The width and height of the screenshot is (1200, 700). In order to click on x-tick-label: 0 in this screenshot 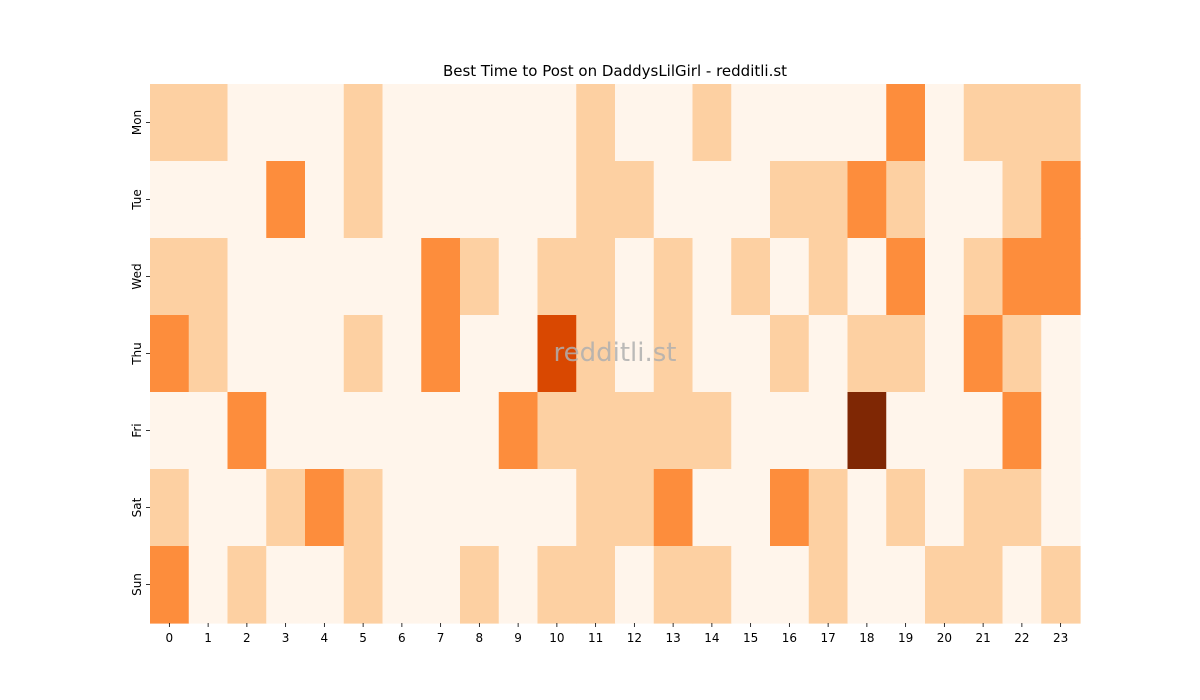, I will do `click(170, 638)`.